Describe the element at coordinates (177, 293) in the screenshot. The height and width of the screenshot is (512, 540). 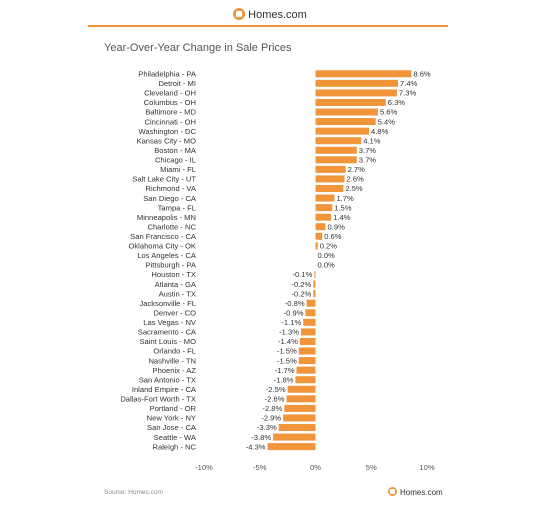
I see `category-label: Austin - TX` at that location.